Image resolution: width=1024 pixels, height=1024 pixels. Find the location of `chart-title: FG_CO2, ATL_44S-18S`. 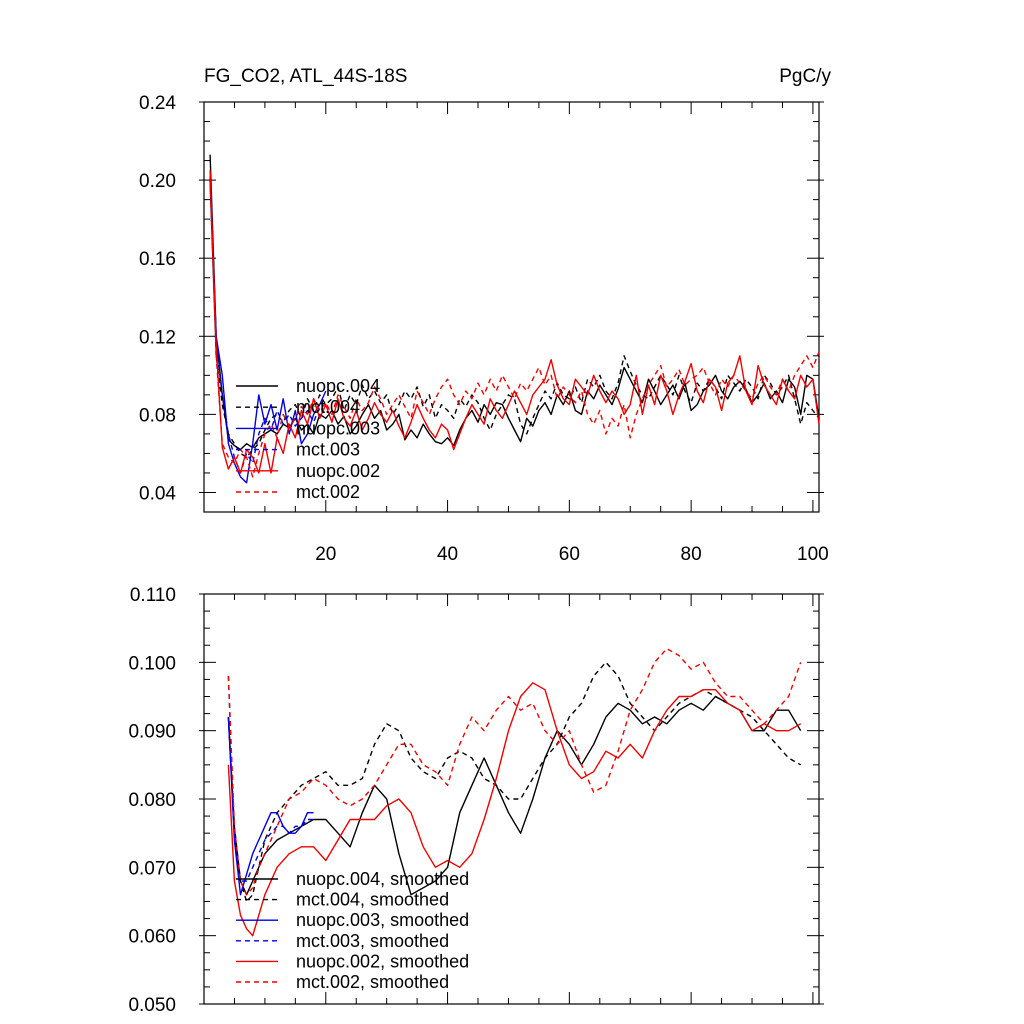

chart-title: FG_CO2, ATL_44S-18S is located at coordinates (305, 76).